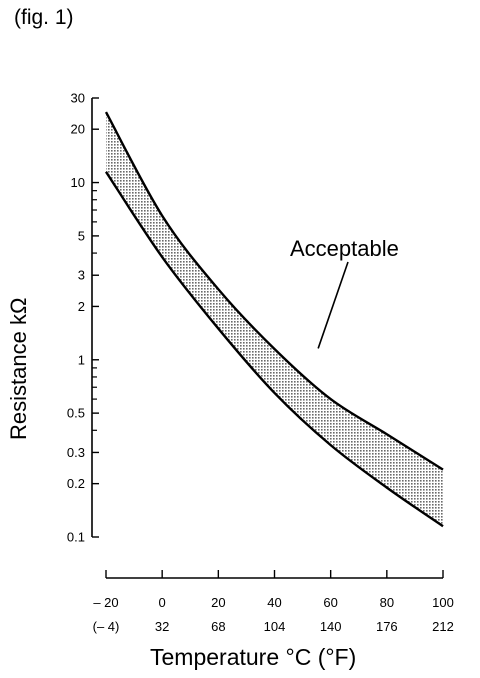 The width and height of the screenshot is (480, 678). Describe the element at coordinates (78, 98) in the screenshot. I see `y-tick-label: 30` at that location.